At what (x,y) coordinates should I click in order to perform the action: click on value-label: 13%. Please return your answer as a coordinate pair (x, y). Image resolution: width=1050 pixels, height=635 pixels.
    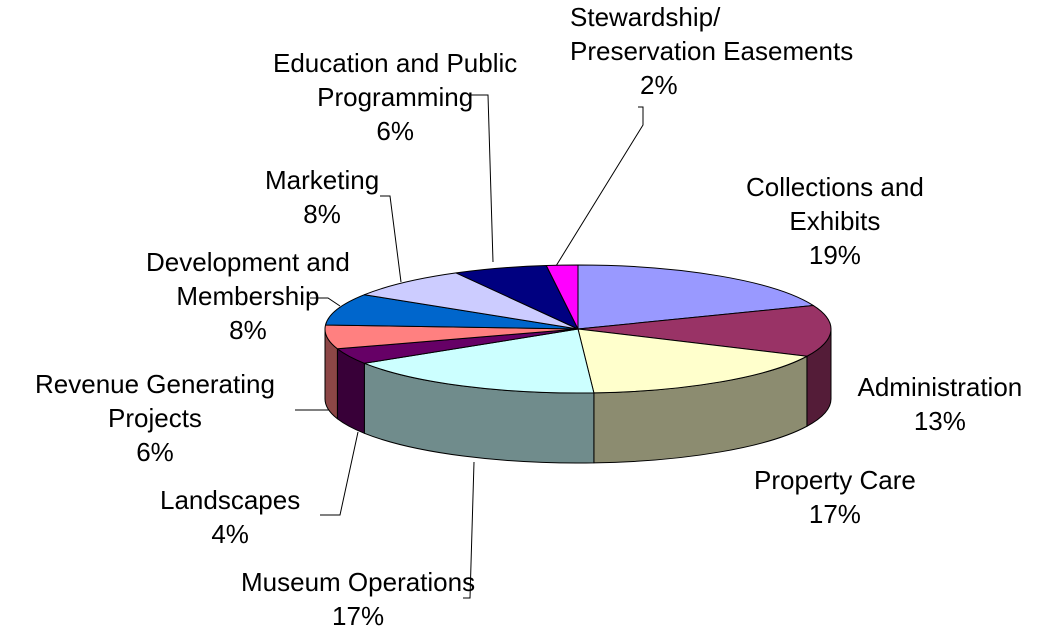
    Looking at the image, I should click on (939, 421).